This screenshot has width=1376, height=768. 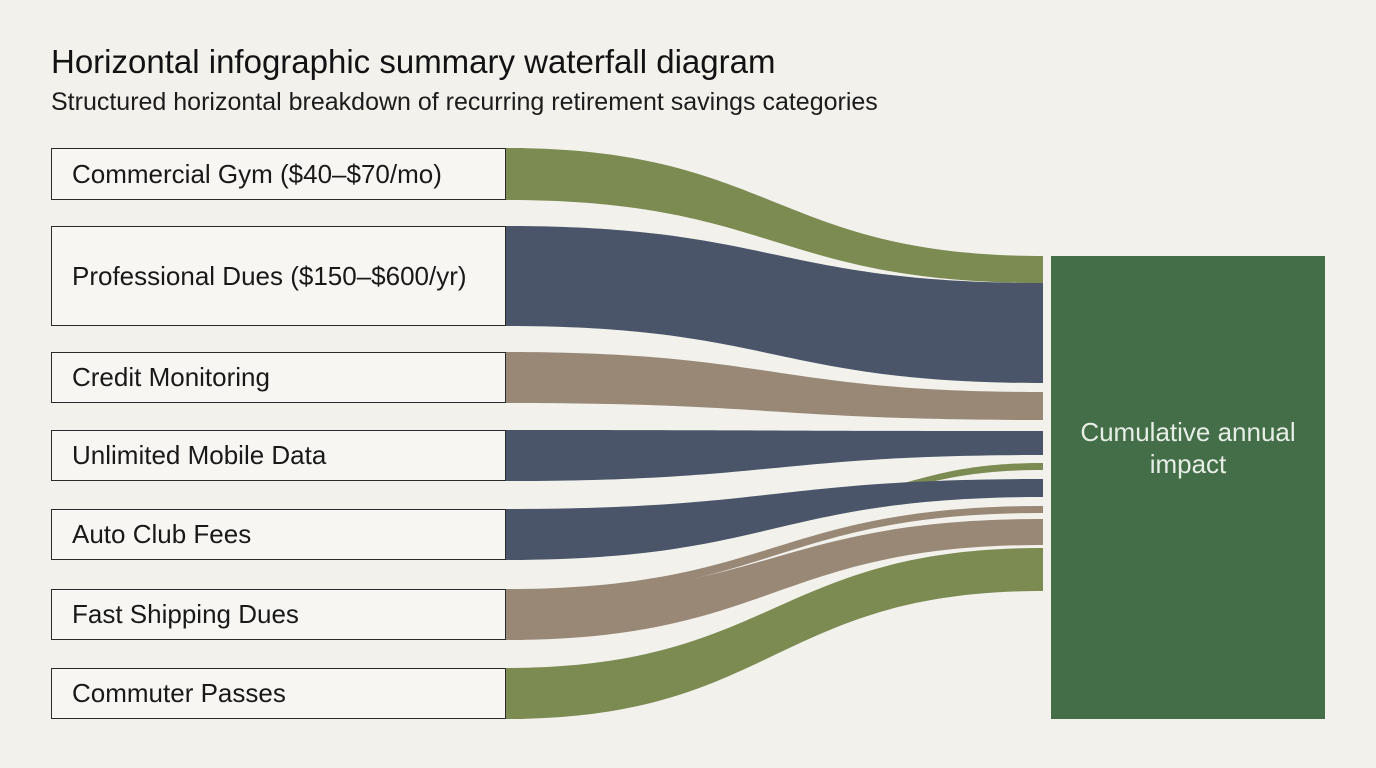 What do you see at coordinates (515, 377) in the screenshot?
I see `flow-credit-monitoring-stub` at bounding box center [515, 377].